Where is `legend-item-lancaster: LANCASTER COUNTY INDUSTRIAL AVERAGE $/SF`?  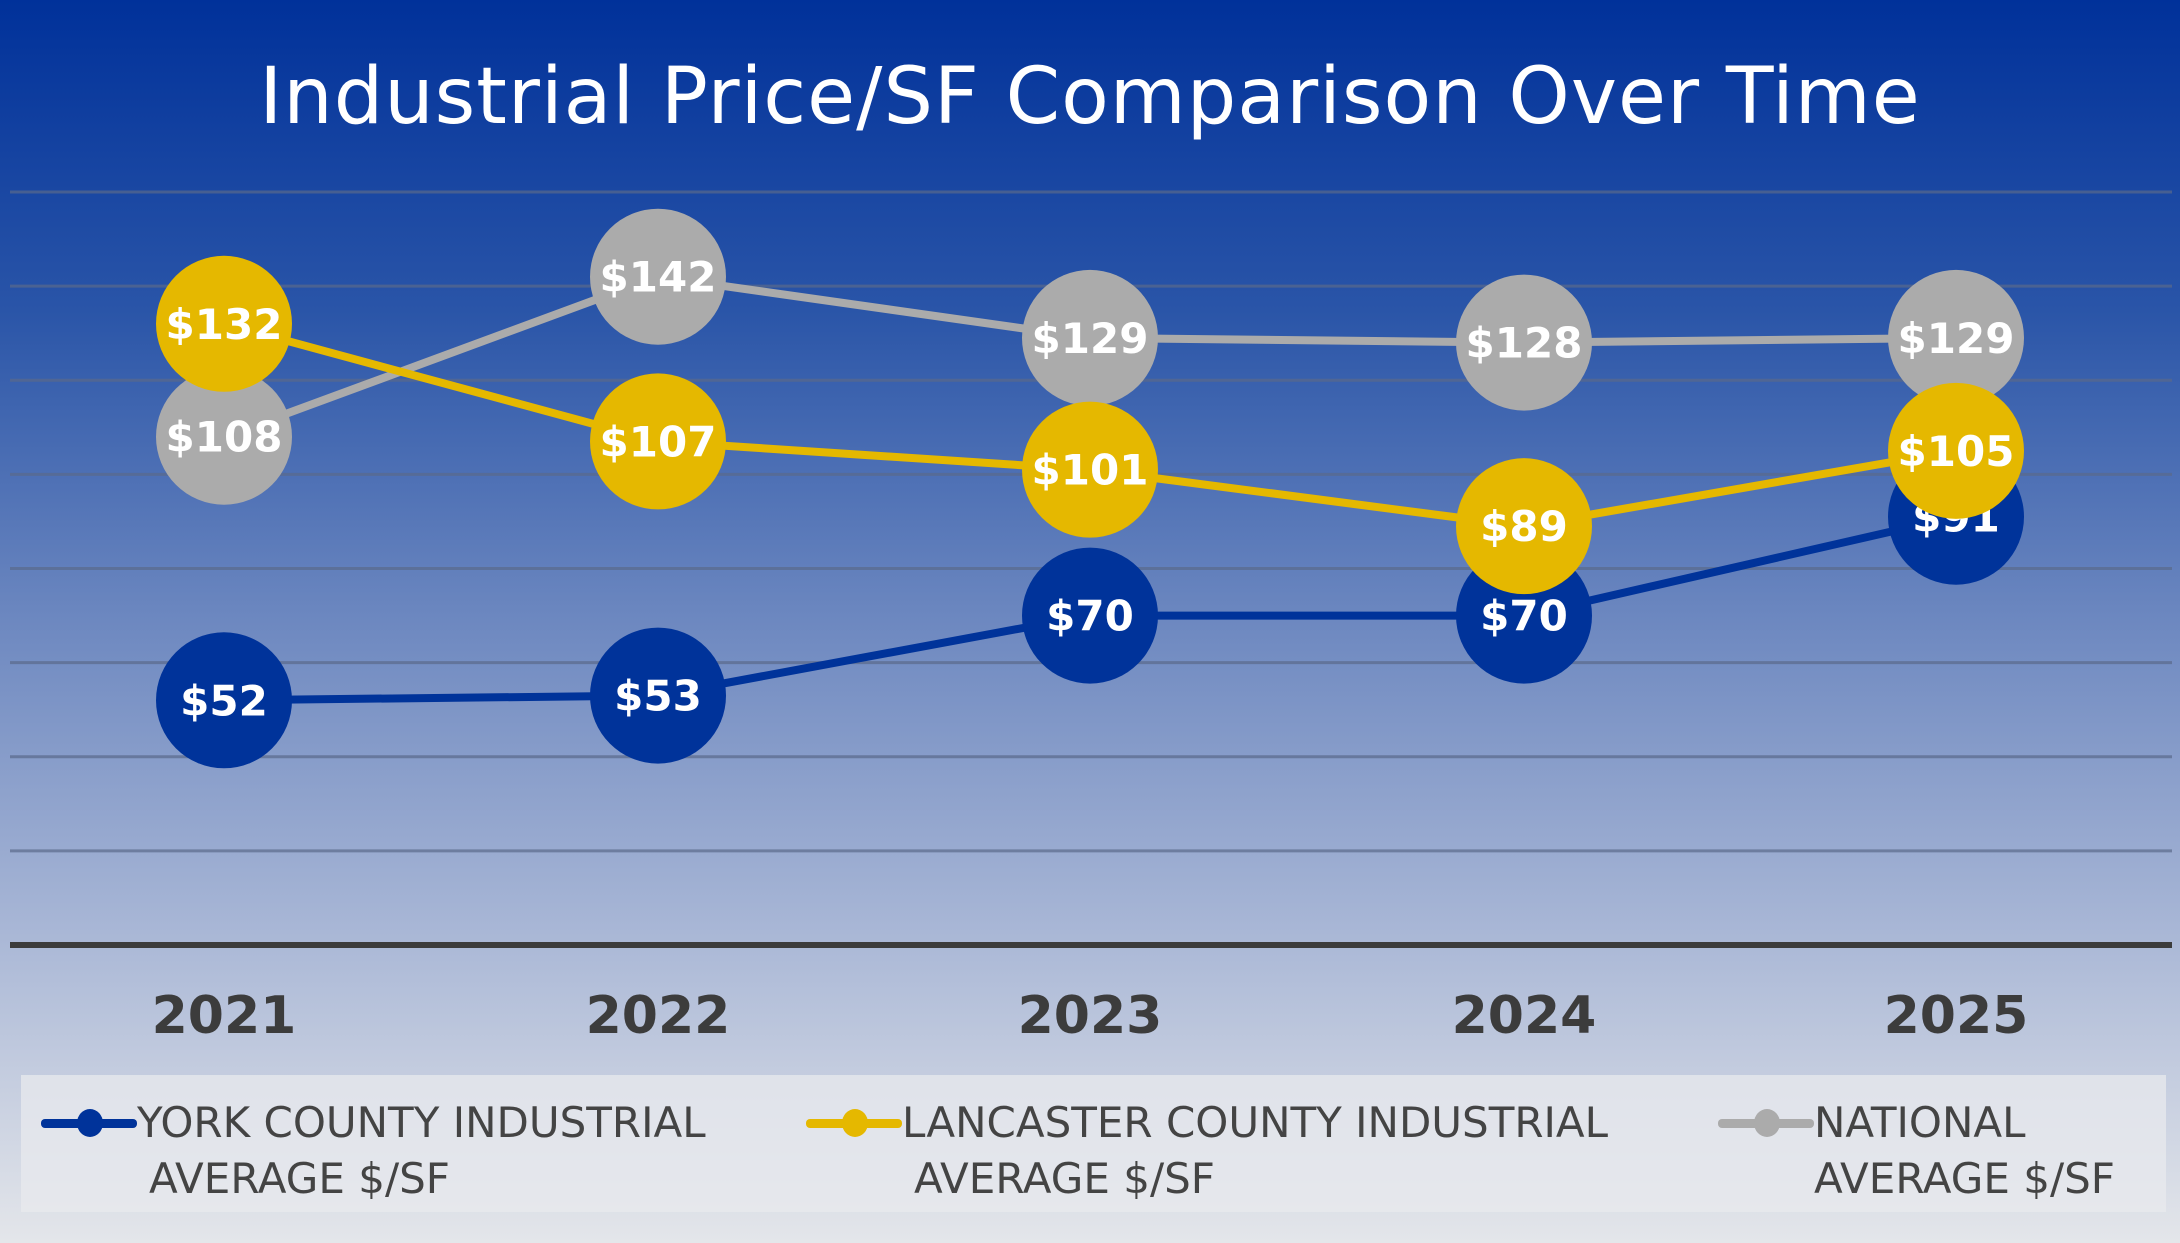 legend-item-lancaster: LANCASTER COUNTY INDUSTRIAL AVERAGE $/SF is located at coordinates (1207, 1151).